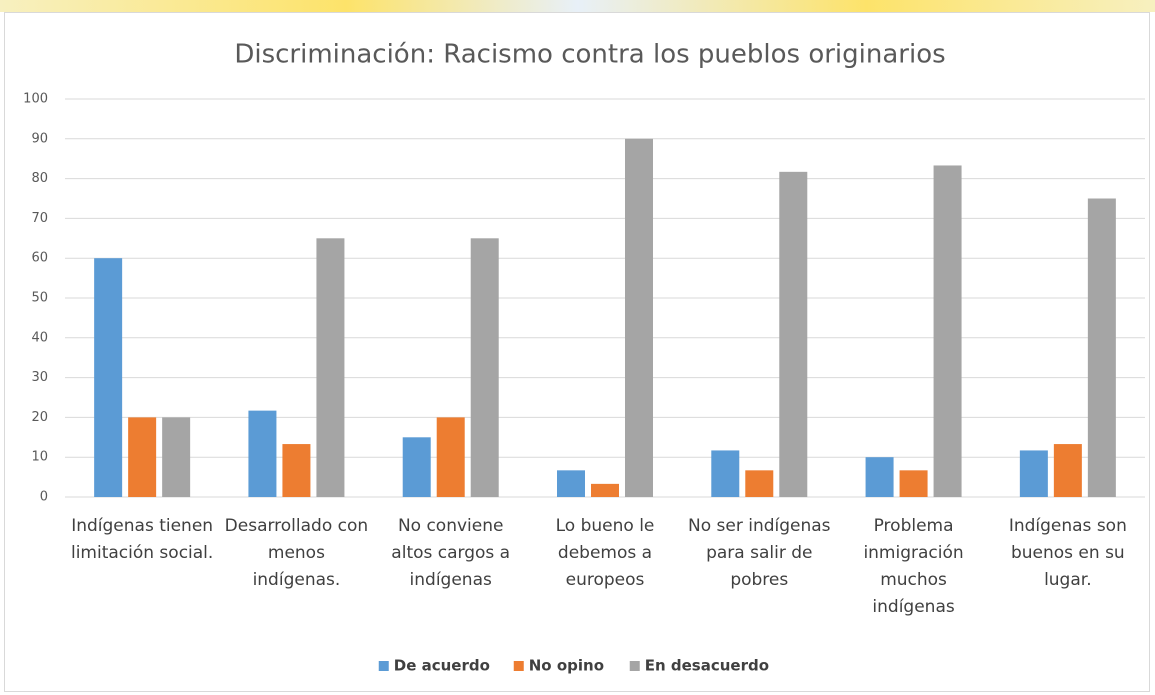  What do you see at coordinates (605, 553) in the screenshot?
I see `x-tick-label: Lo bueno le debemos a europeos` at bounding box center [605, 553].